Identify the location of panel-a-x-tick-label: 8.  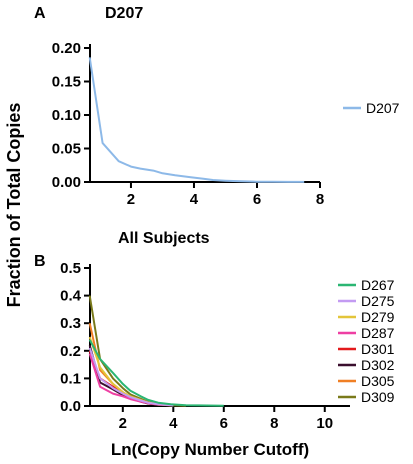
(320, 199).